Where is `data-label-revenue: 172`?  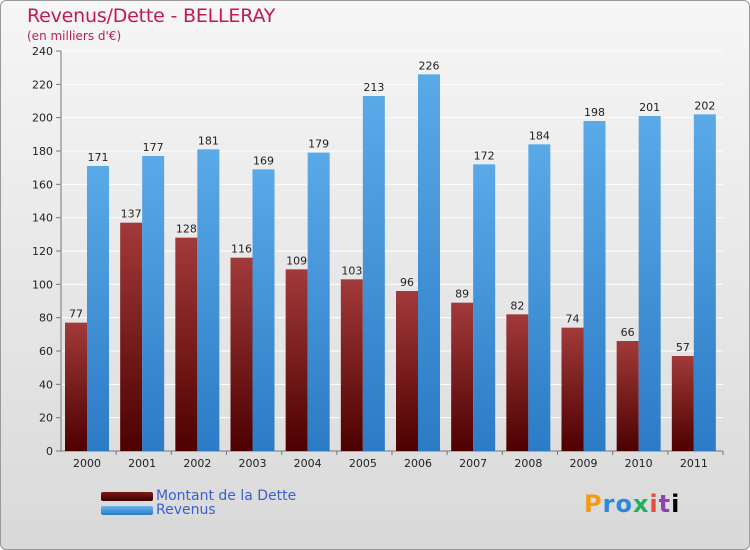
data-label-revenue: 172 is located at coordinates (484, 155).